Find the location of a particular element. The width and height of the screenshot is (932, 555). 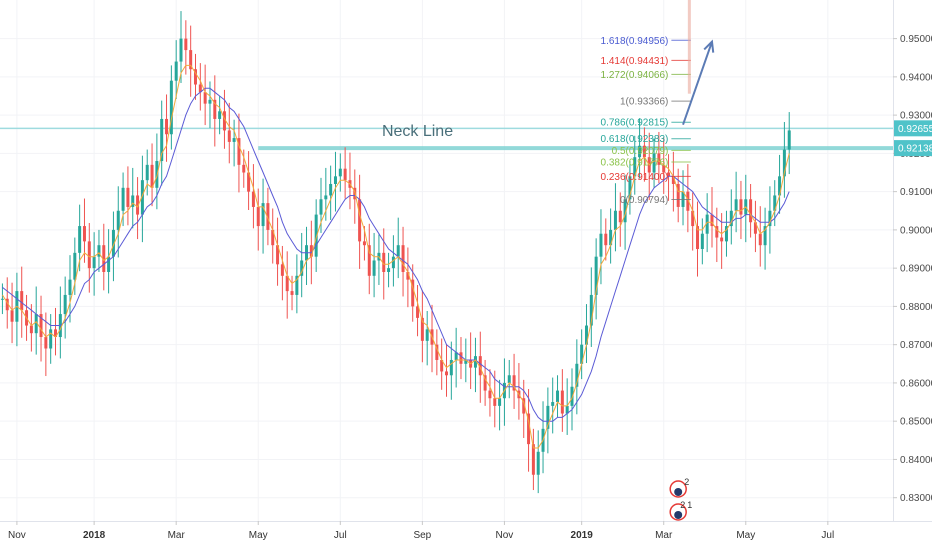

neck-line-label: Neck Line is located at coordinates (417, 131).